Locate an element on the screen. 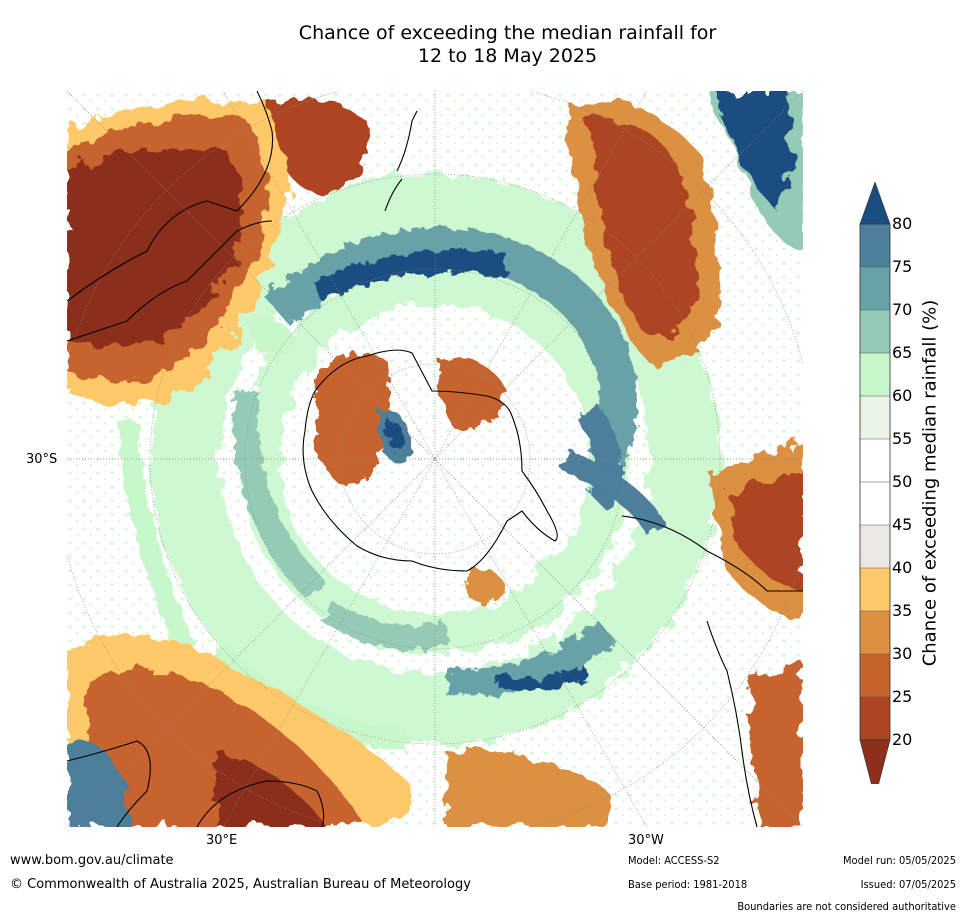 The width and height of the screenshot is (965, 919). colorbar-tick-label: 70 is located at coordinates (902, 309).